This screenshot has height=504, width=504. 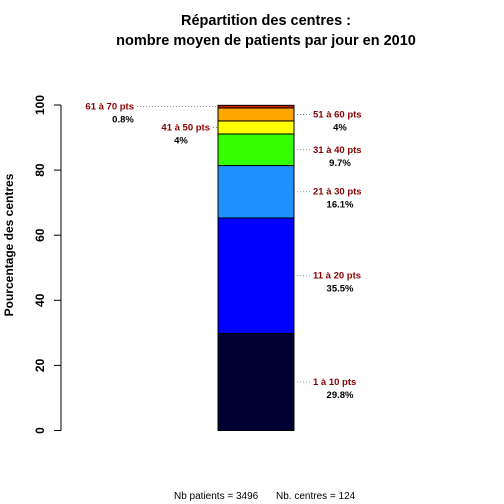 What do you see at coordinates (40, 105) in the screenshot?
I see `y-tick-label-5: 100` at bounding box center [40, 105].